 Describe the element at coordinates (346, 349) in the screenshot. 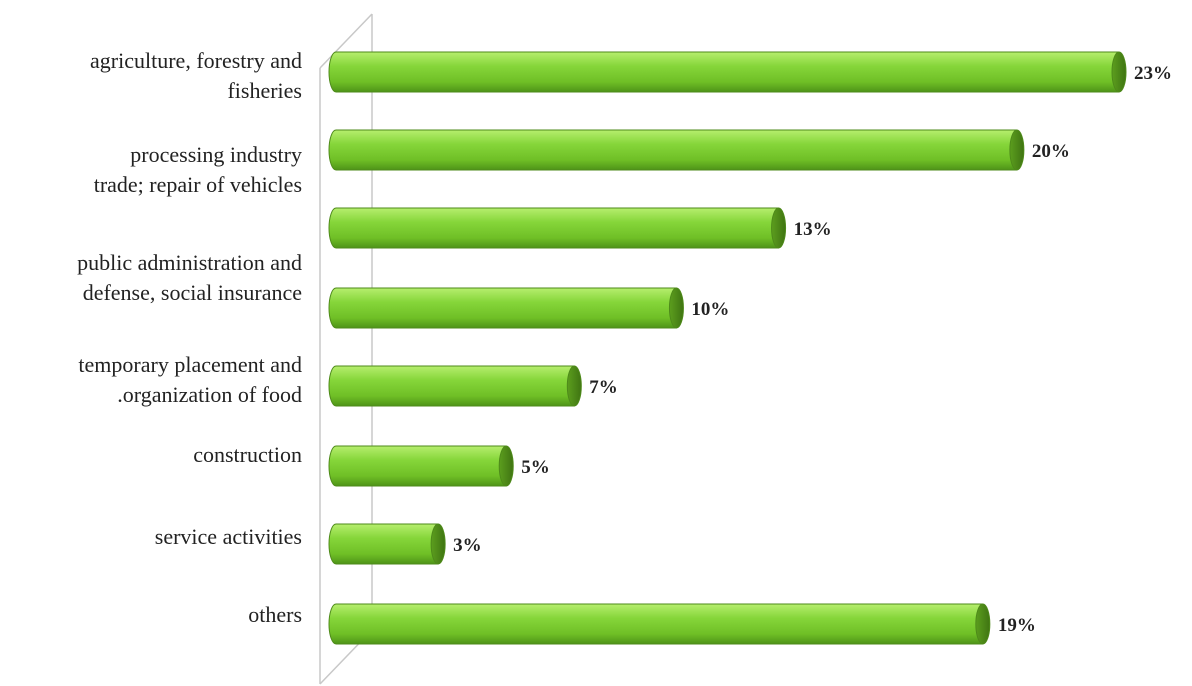

I see `axis` at that location.